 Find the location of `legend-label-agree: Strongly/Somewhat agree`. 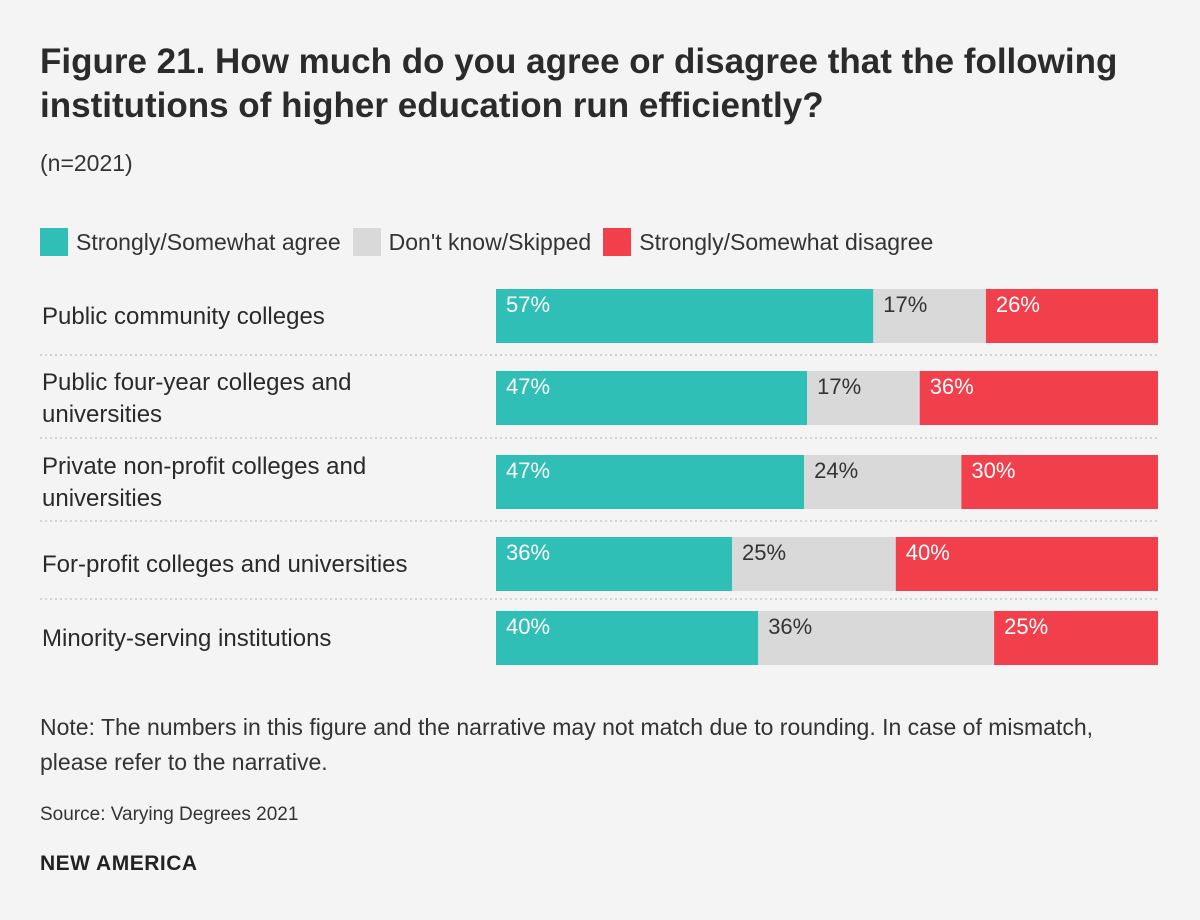

legend-label-agree: Strongly/Somewhat agree is located at coordinates (208, 241).